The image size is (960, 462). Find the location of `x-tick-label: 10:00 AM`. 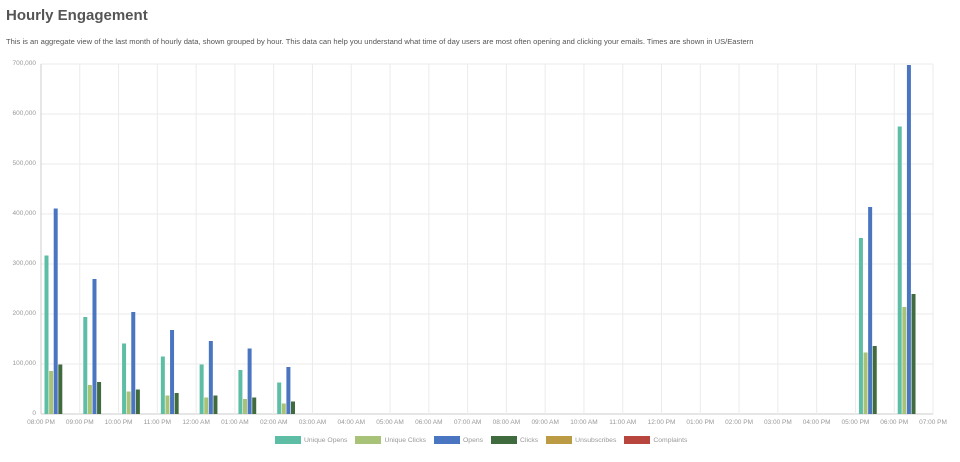

x-tick-label: 10:00 AM is located at coordinates (584, 422).